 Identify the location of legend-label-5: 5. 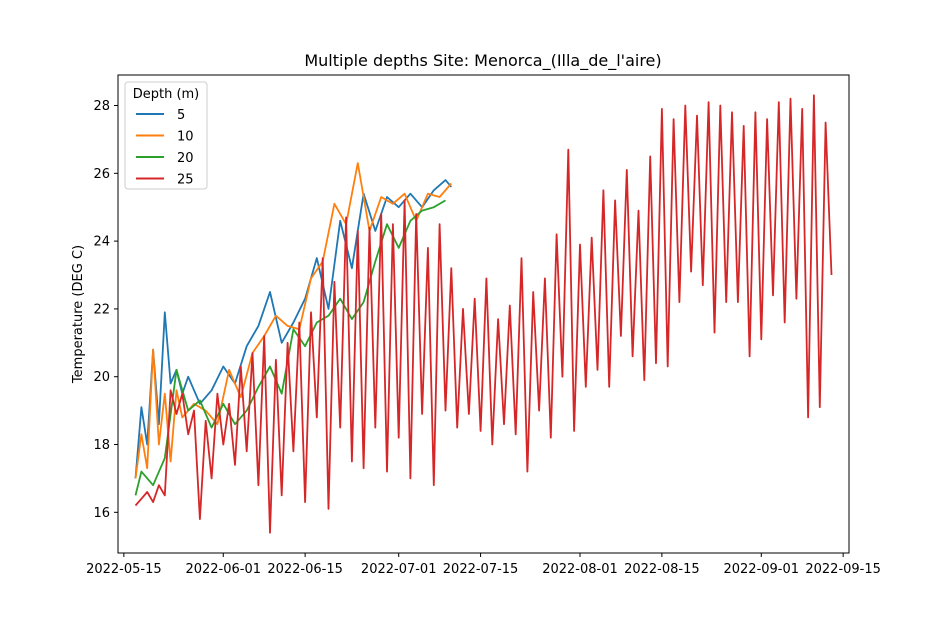
(181, 115).